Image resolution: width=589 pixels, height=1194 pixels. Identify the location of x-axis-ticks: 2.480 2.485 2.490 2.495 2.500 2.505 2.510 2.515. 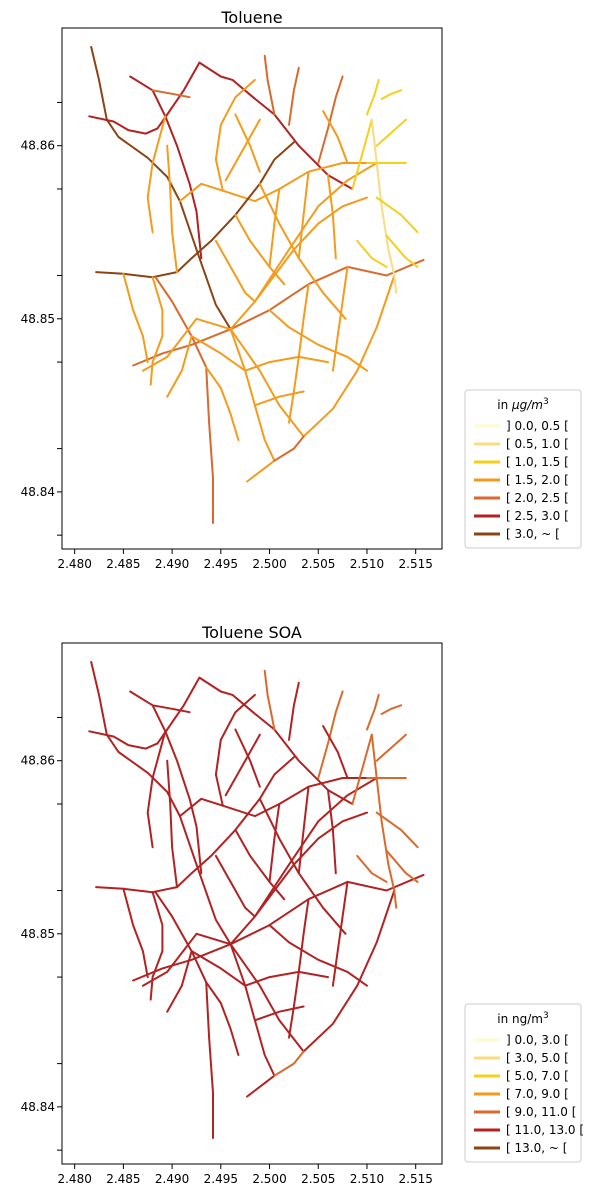
(245, 560).